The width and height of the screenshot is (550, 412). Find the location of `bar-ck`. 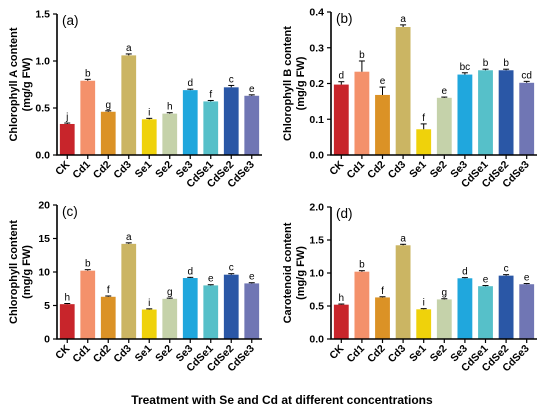

bar-ck is located at coordinates (67, 321).